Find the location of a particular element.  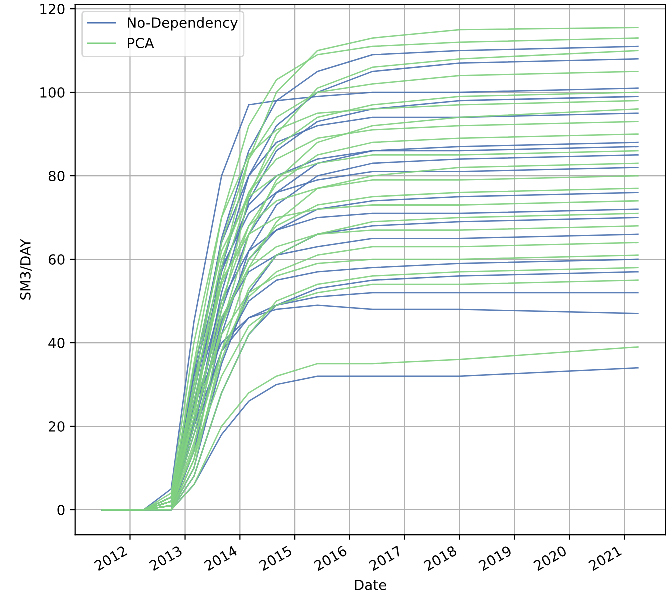

y-tick-label: 100 is located at coordinates (52, 93).